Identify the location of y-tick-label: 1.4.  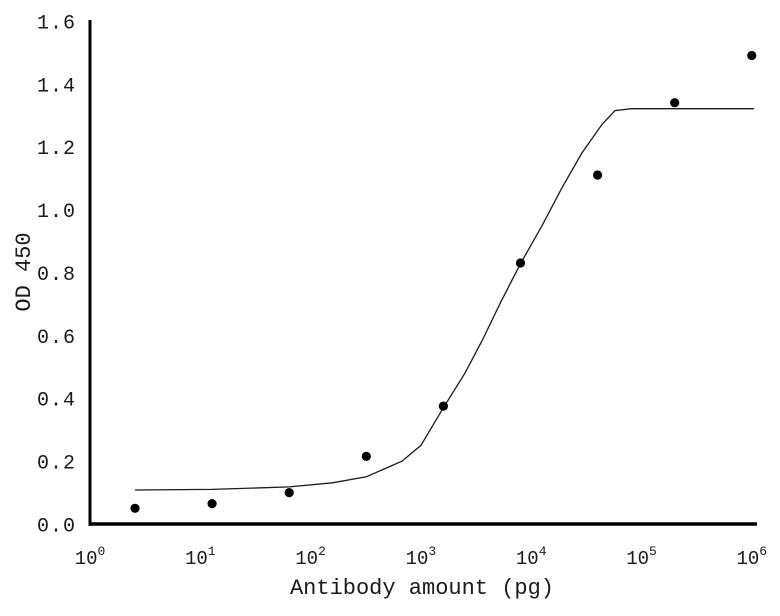
(56, 86).